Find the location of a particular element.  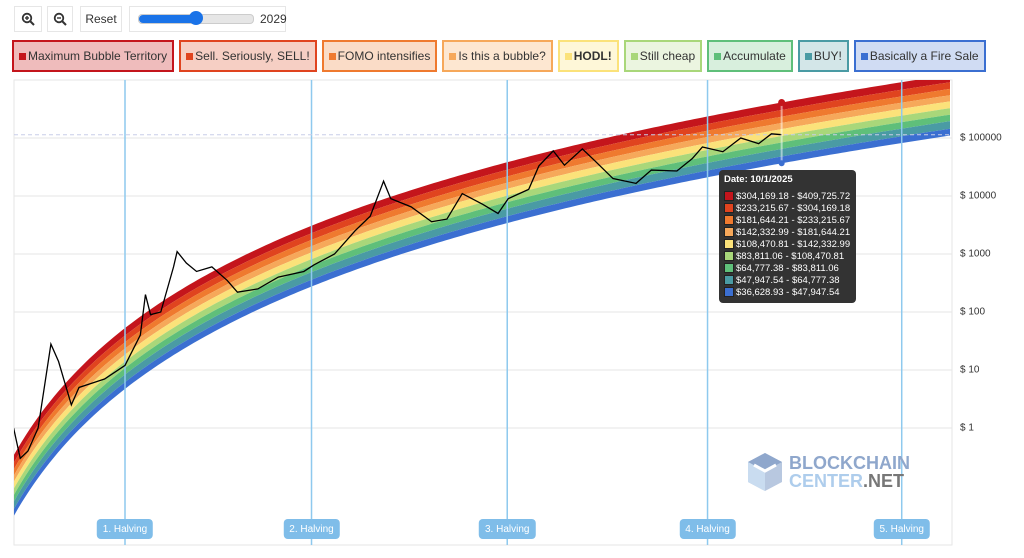

halving-label: 4. Halving is located at coordinates (707, 529).